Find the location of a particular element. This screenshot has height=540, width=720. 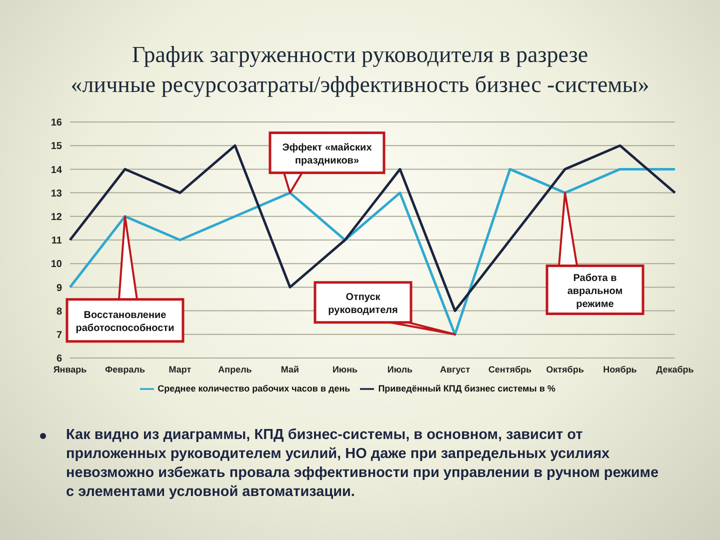

annotation: Работа в авральном режиме is located at coordinates (595, 291).